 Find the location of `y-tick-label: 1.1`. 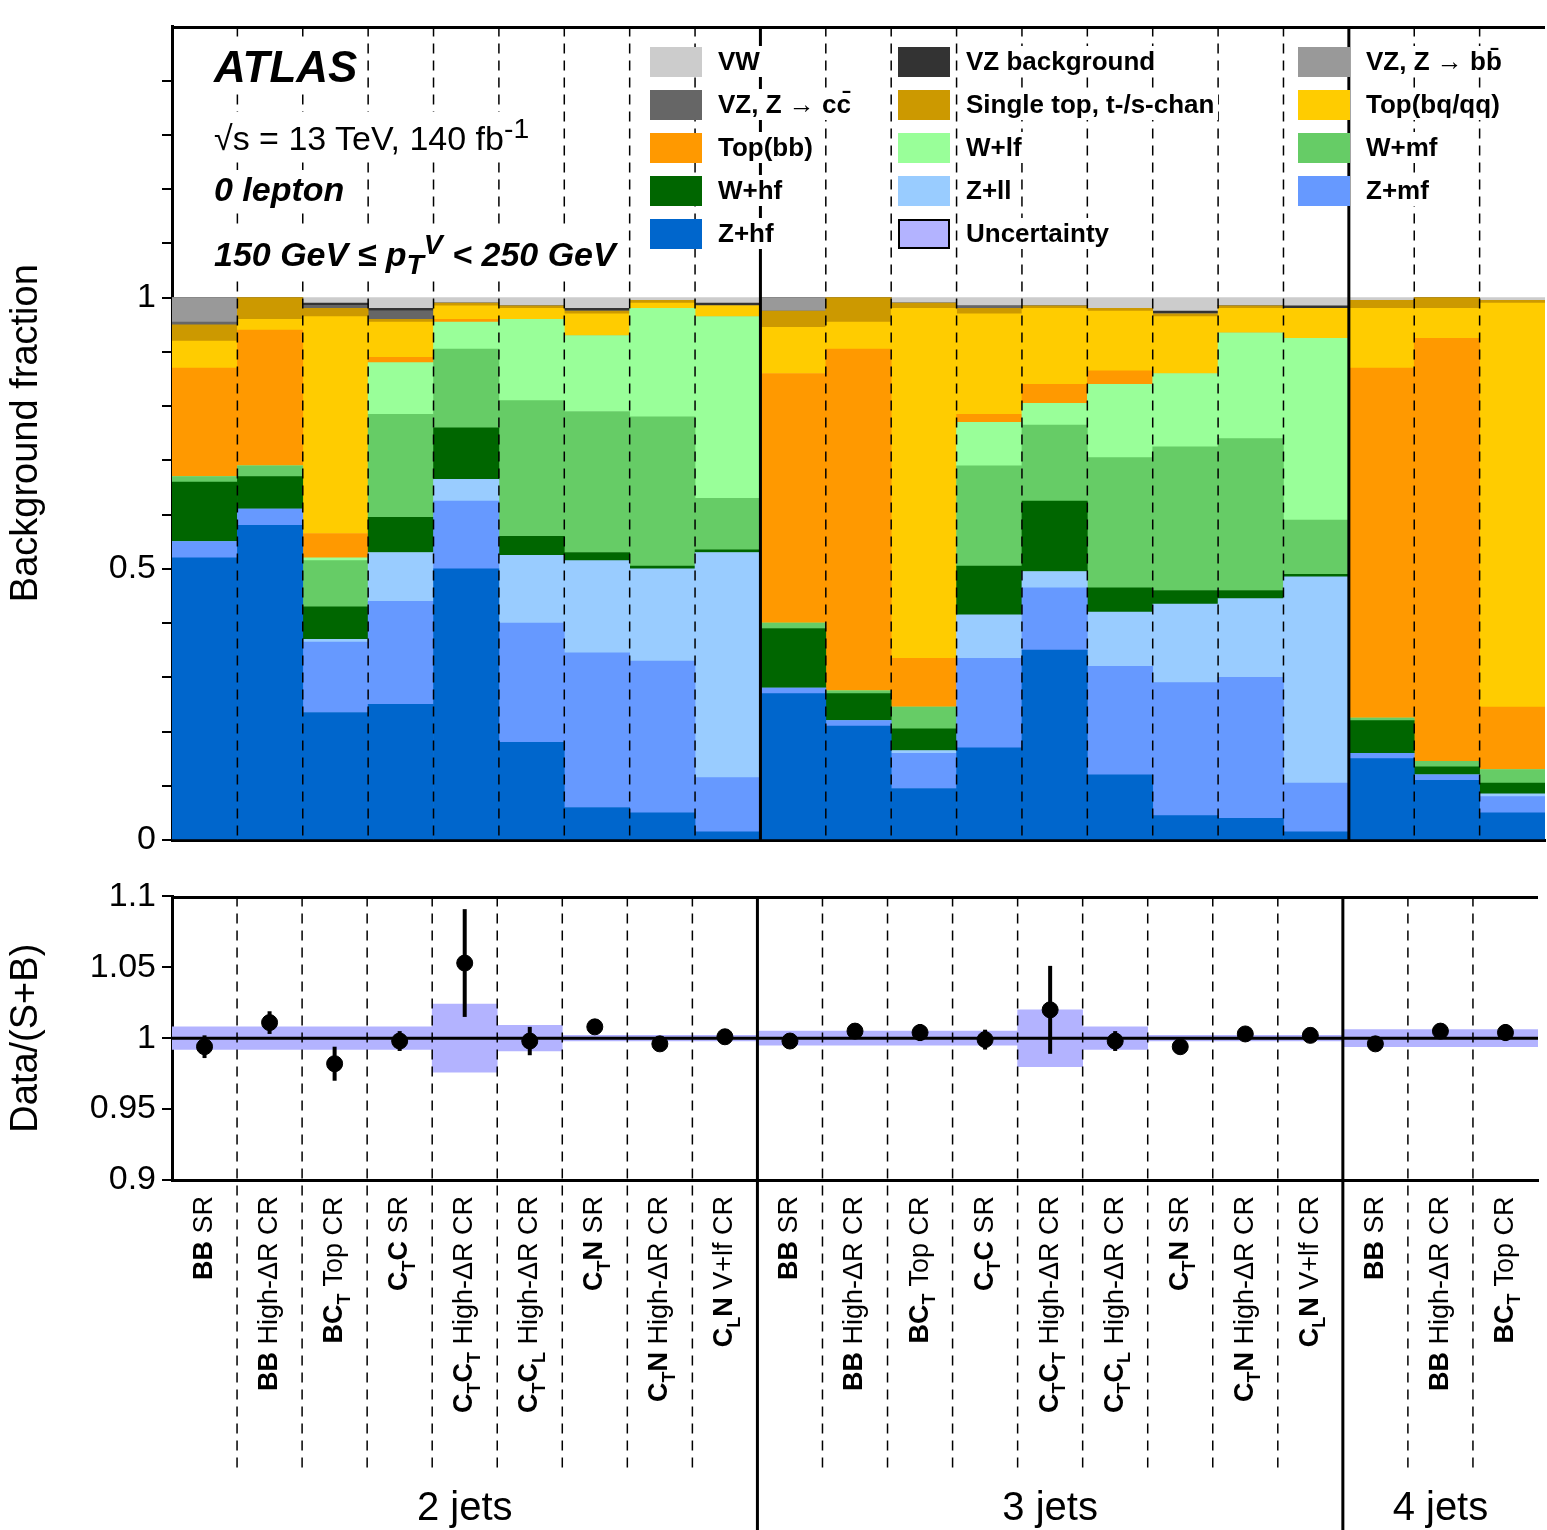

y-tick-label: 1.1 is located at coordinates (132, 893).